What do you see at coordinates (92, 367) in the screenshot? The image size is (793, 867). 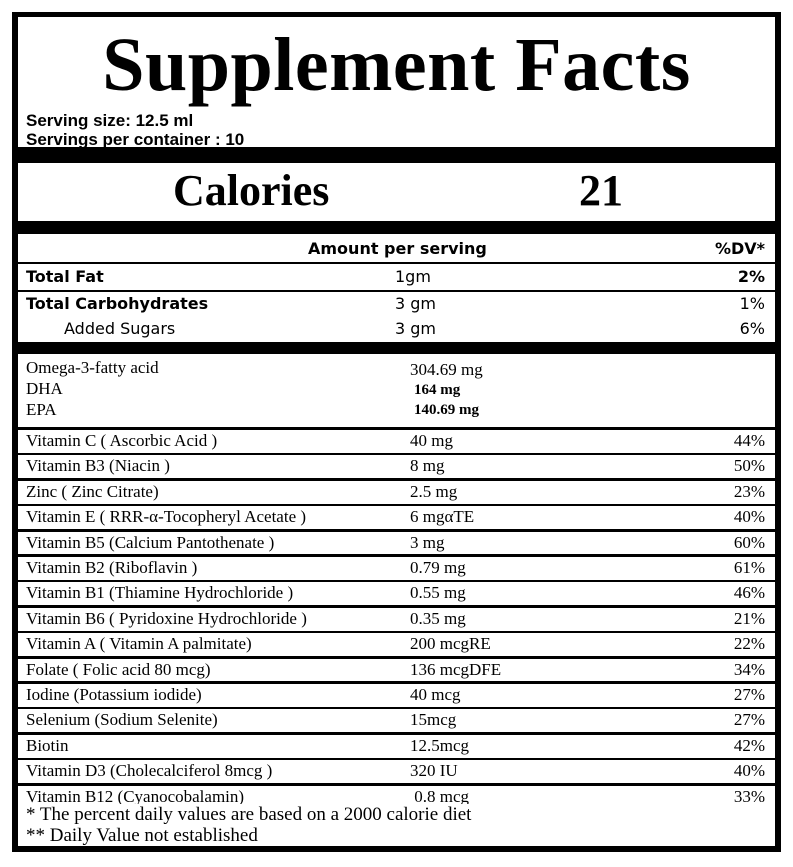 I see `nutrient-name: Omega-3-fatty acid` at bounding box center [92, 367].